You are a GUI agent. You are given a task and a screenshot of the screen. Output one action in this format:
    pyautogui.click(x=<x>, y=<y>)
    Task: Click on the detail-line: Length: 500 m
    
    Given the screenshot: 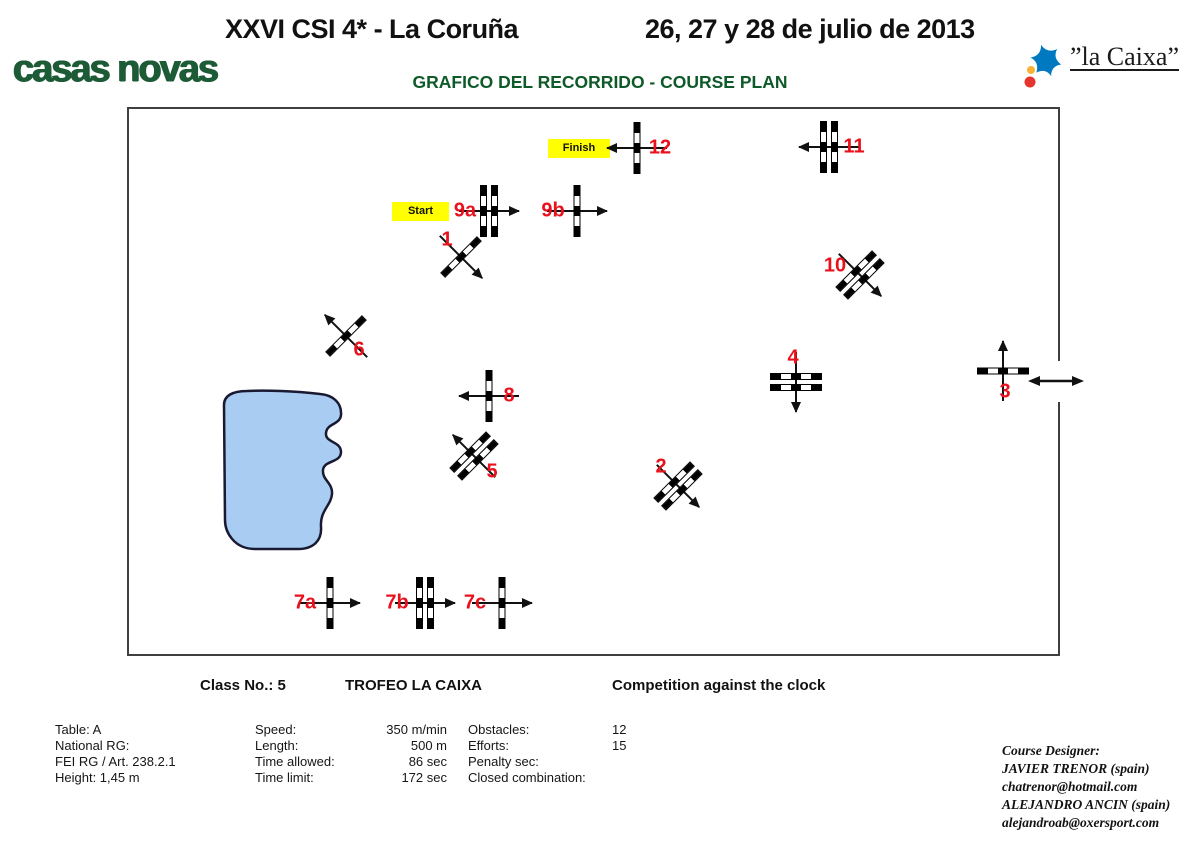 What is the action you would take?
    pyautogui.click(x=351, y=746)
    